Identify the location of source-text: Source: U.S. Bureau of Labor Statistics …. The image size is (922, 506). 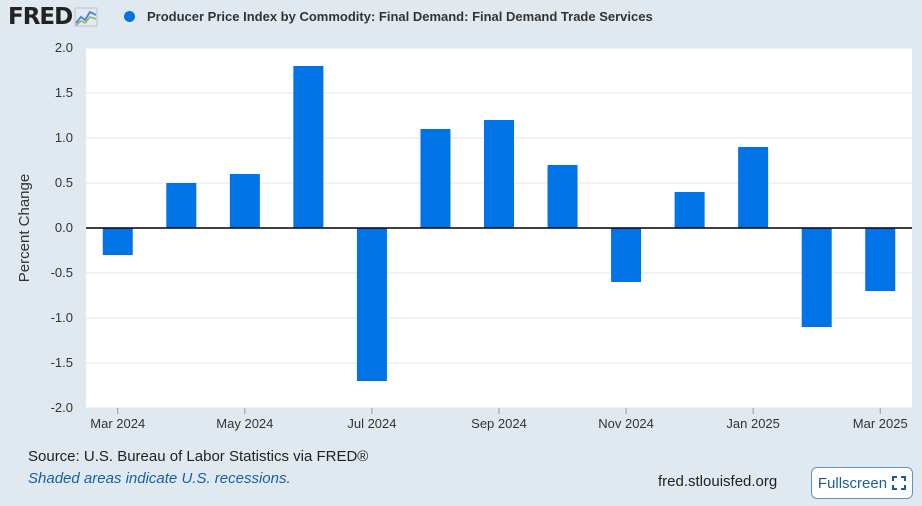
(198, 456).